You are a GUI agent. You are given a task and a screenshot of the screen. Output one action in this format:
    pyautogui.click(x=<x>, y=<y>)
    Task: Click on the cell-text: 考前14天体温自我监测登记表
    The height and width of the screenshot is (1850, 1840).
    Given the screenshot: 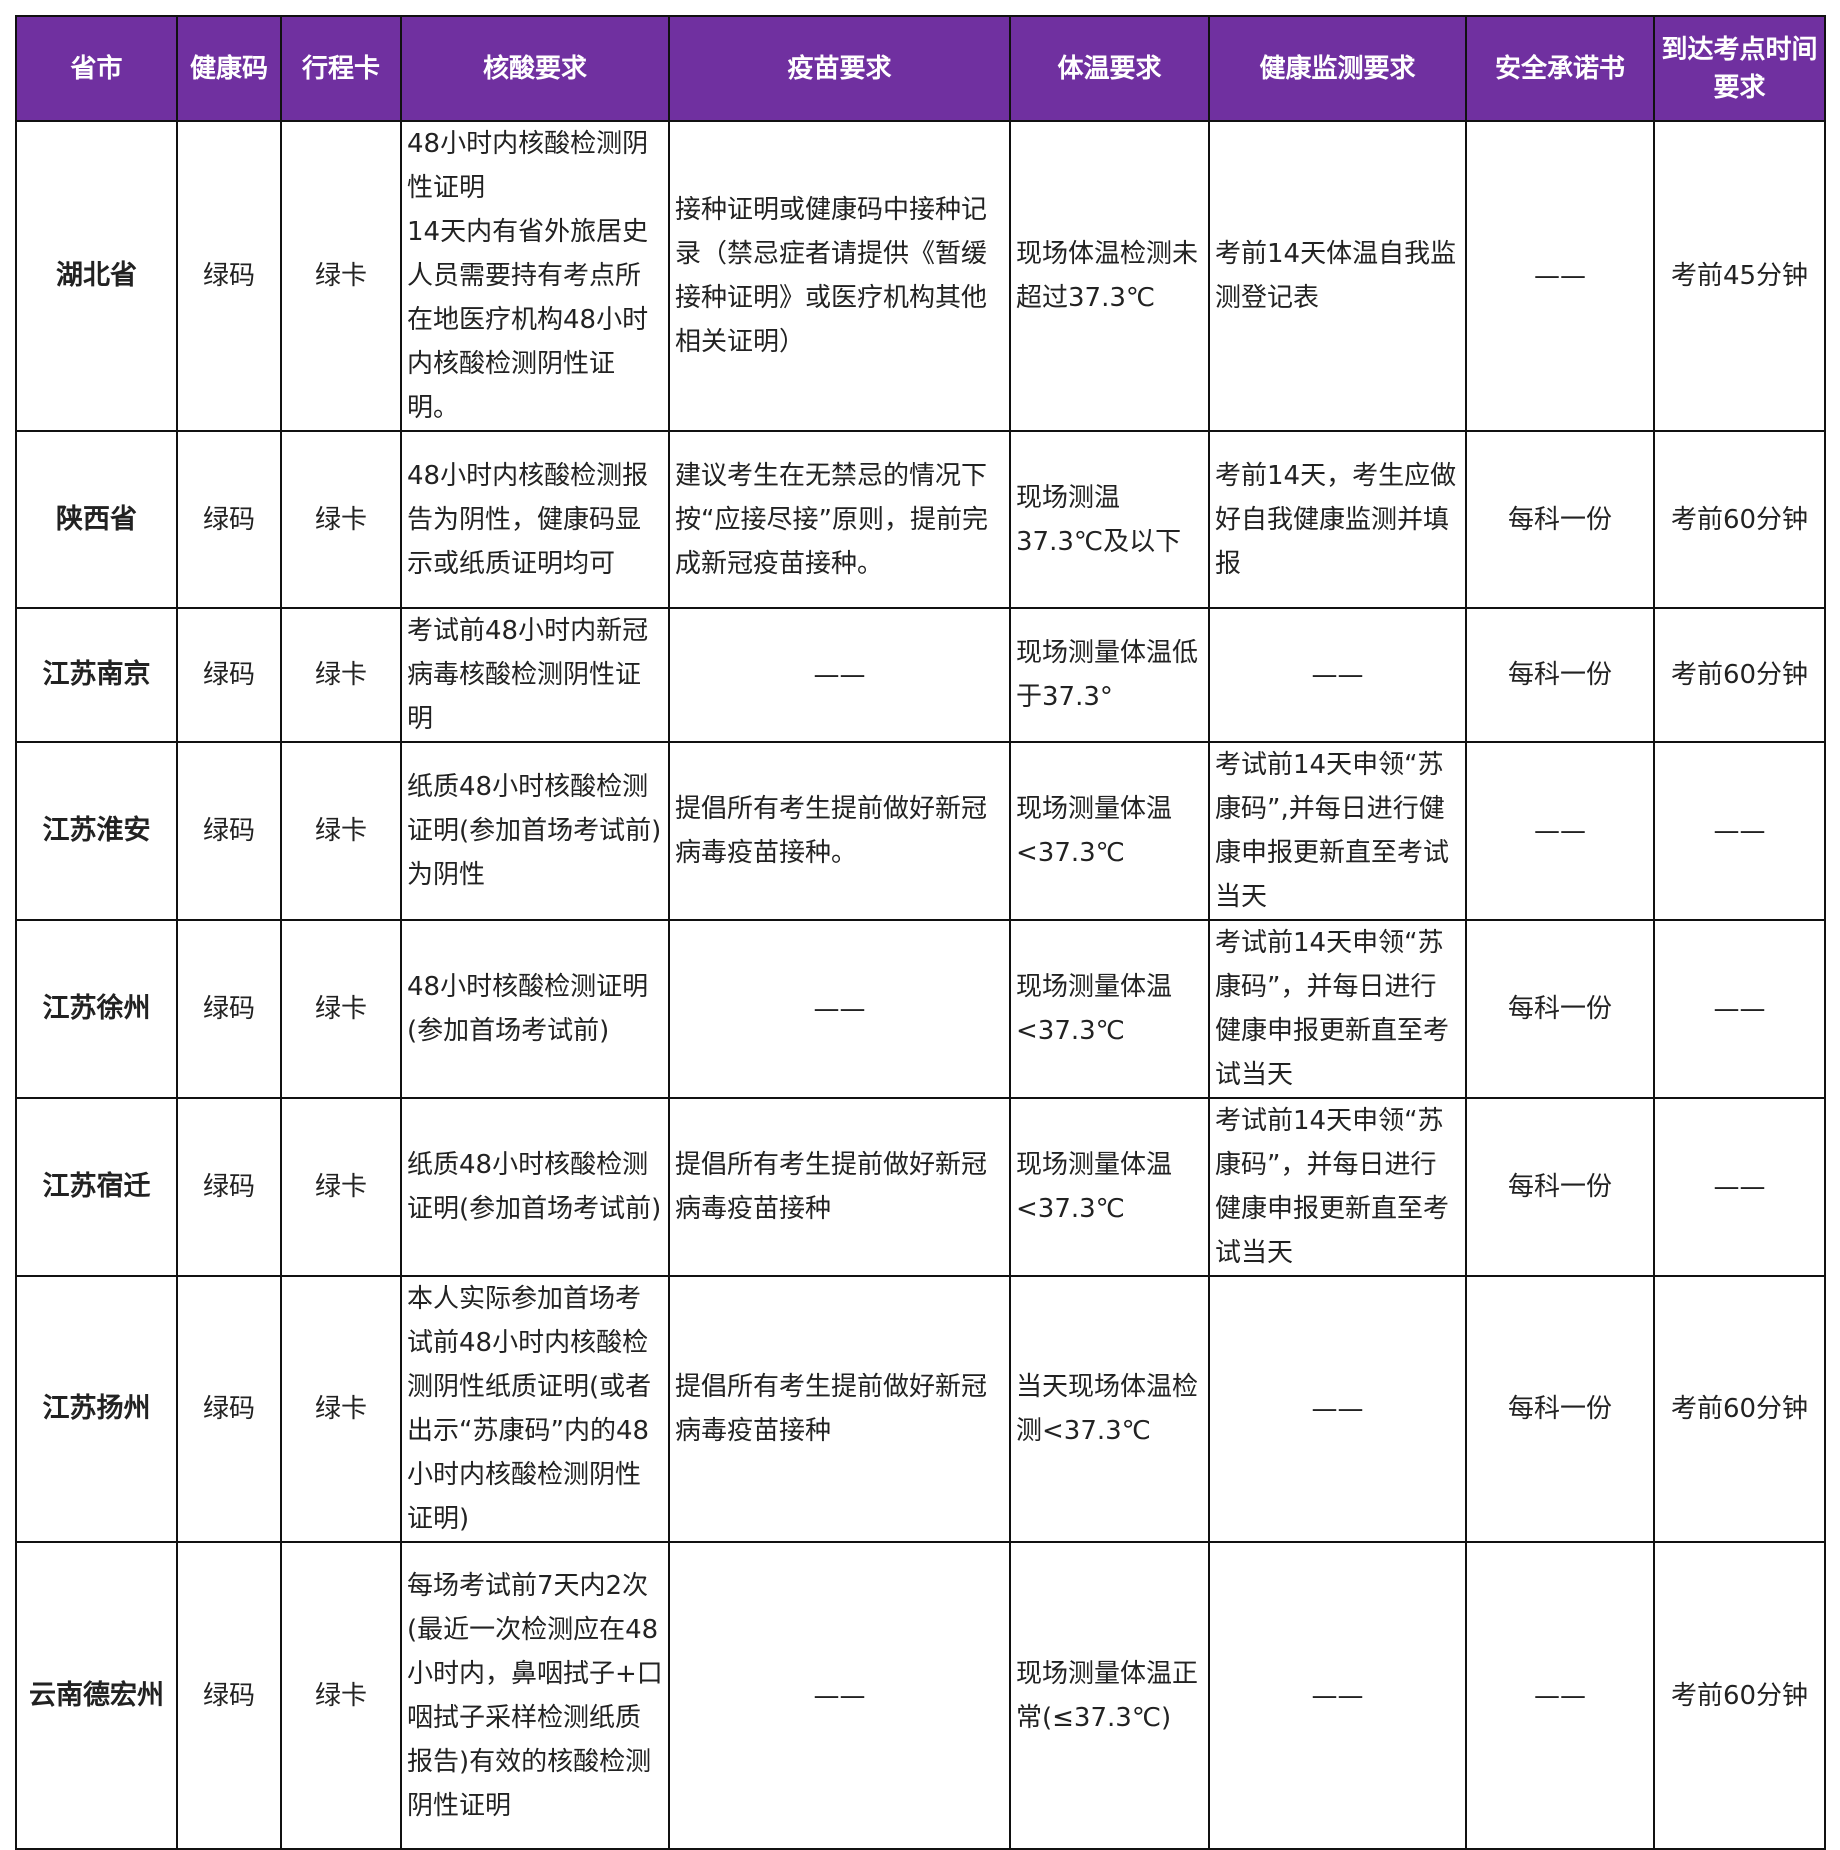 What is the action you would take?
    pyautogui.click(x=1336, y=276)
    